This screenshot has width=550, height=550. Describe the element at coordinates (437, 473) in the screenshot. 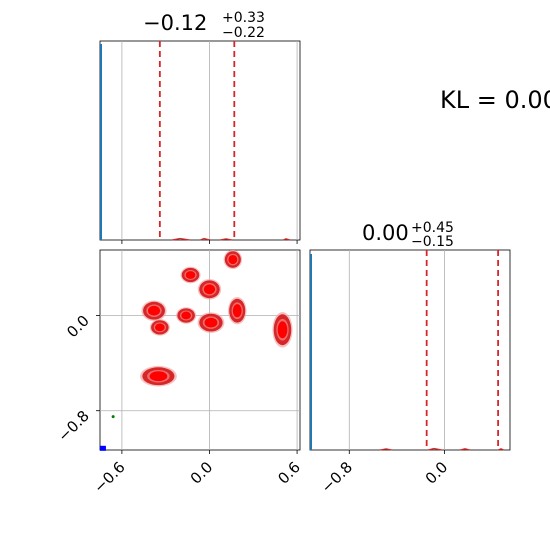

I see `right-hist-xtick-label: 0.0` at that location.